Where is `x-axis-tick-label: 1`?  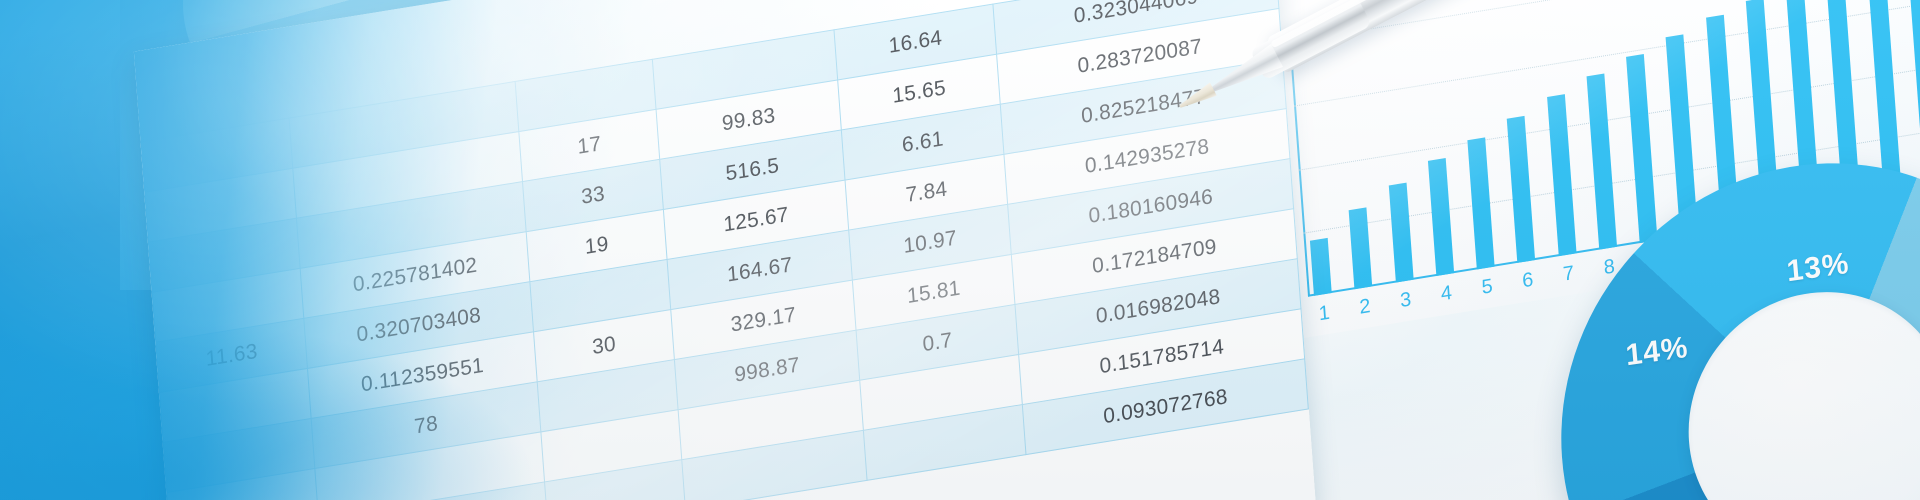
x-axis-tick-label: 1 is located at coordinates (1324, 313).